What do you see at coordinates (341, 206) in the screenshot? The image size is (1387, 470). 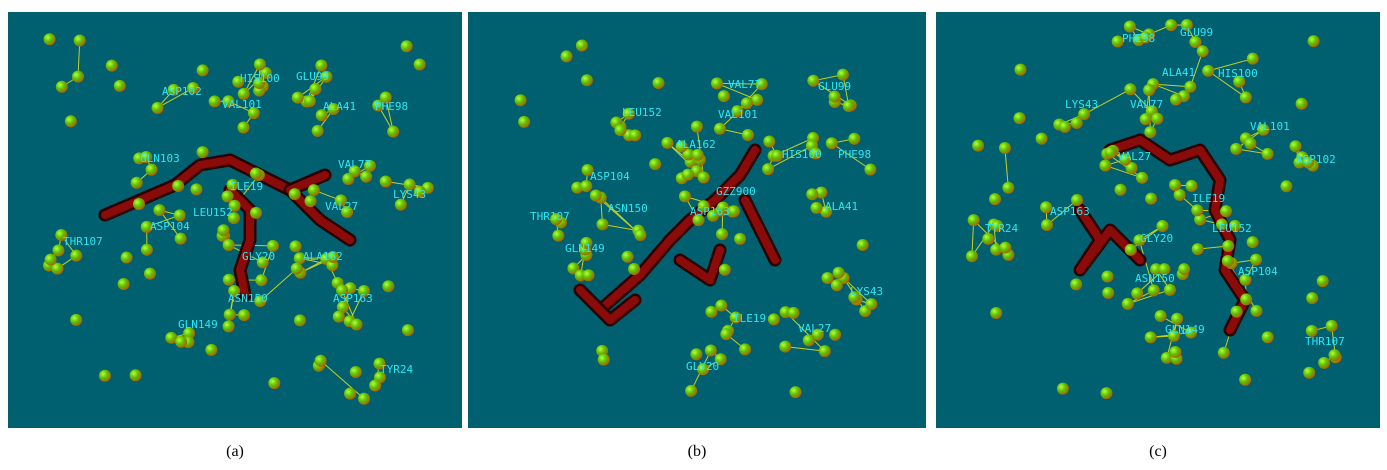 I see `residue-label: VAL27` at bounding box center [341, 206].